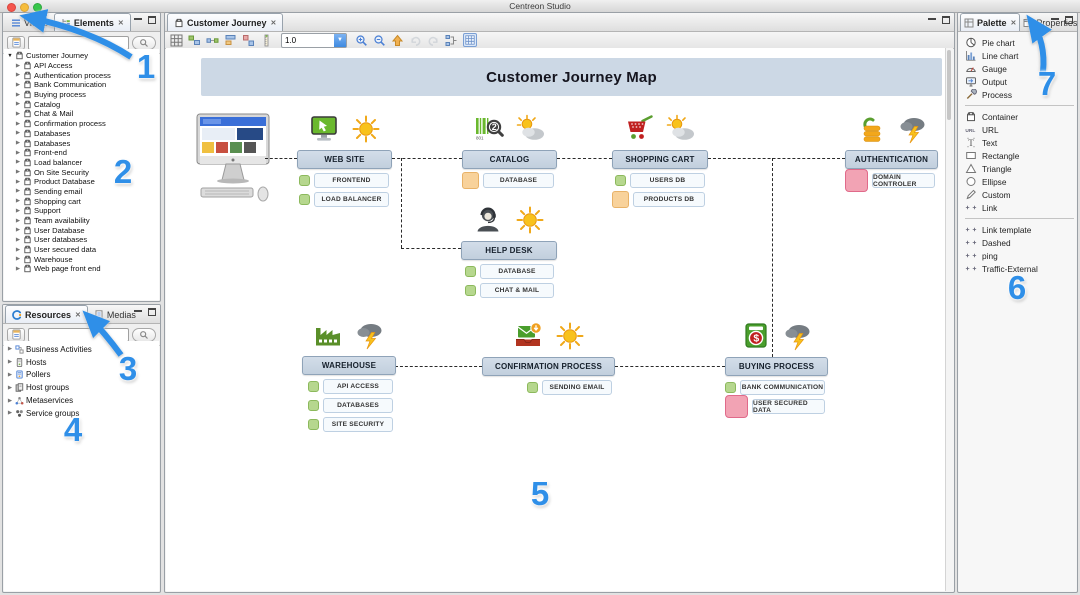  I want to click on tab-elements: Elements ✕, so click(92, 22).